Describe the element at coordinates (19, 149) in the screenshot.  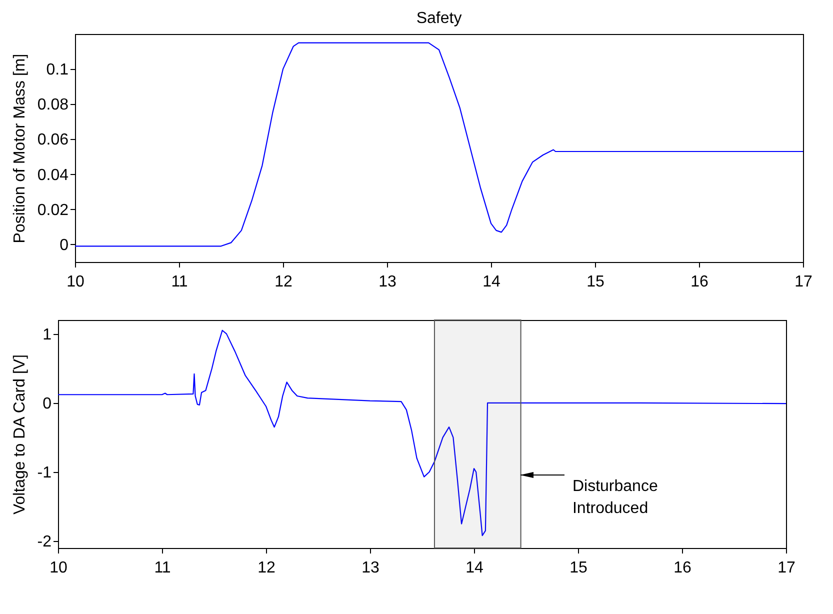
I see `y-axis-title: Position of Motor Mass [m]` at that location.